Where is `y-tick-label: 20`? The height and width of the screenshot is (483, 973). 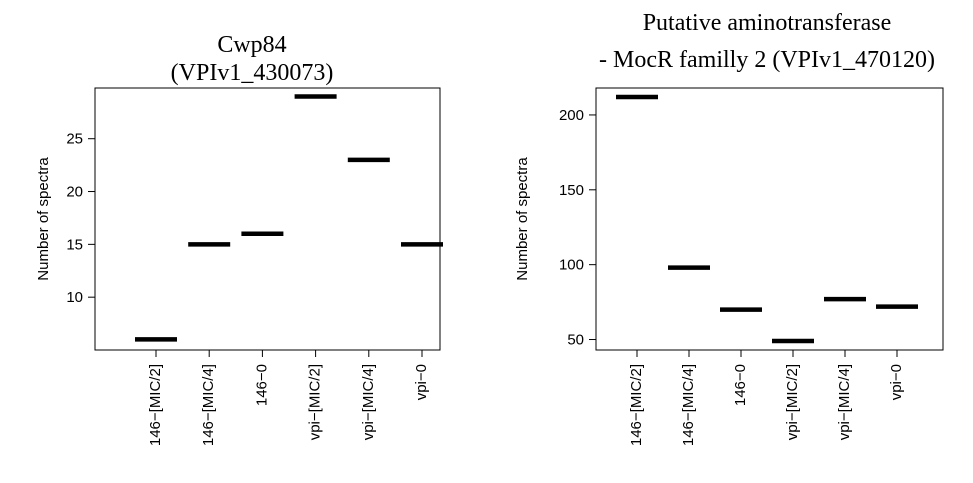
y-tick-label: 20 is located at coordinates (74, 192).